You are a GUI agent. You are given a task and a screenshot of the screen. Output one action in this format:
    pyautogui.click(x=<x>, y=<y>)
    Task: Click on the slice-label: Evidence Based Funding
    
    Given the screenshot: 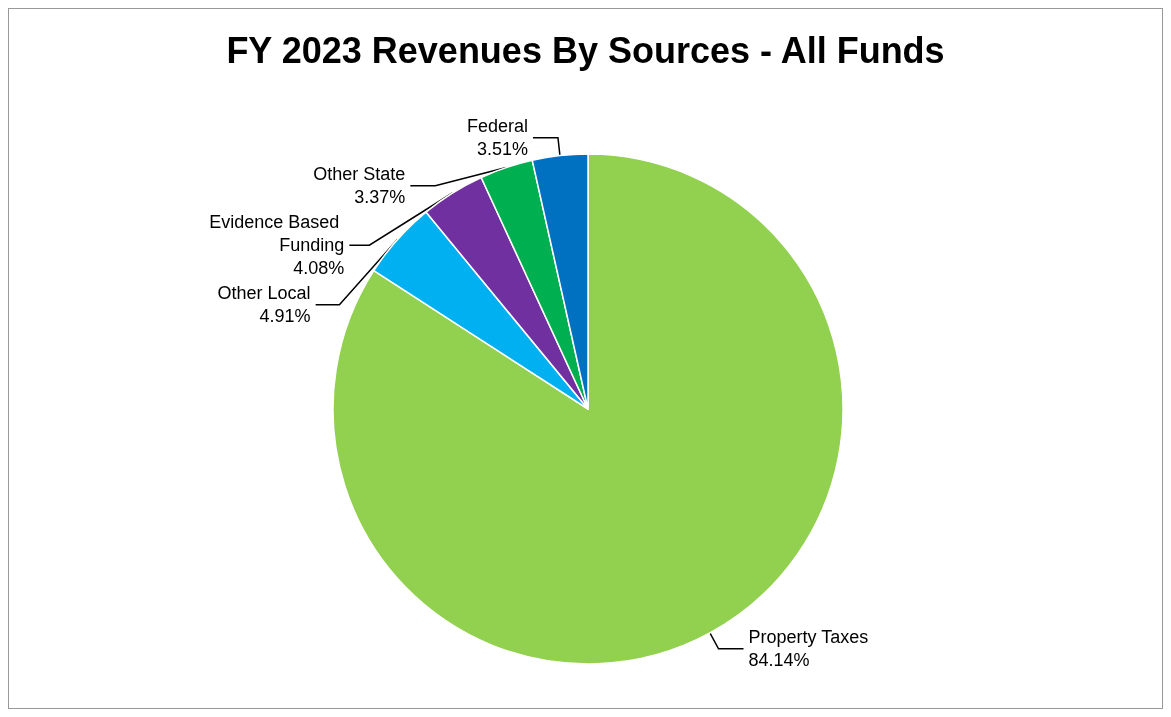 What is the action you would take?
    pyautogui.click(x=277, y=234)
    